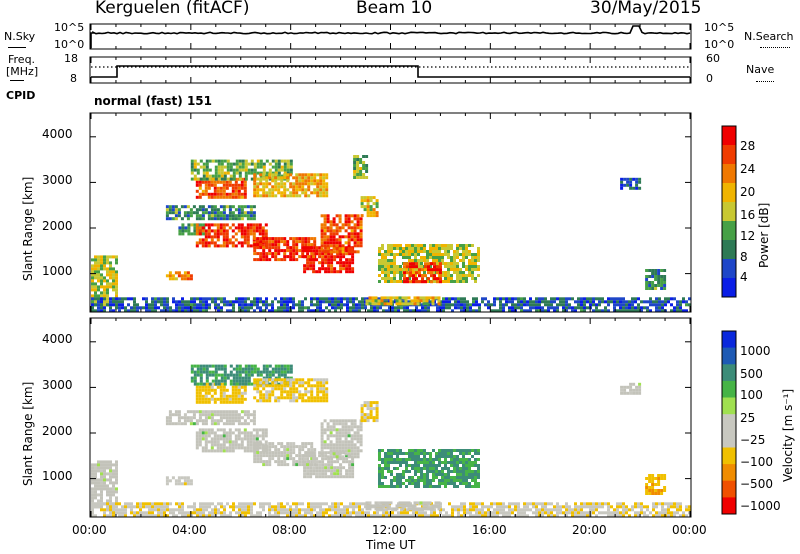  Describe the element at coordinates (390, 36) in the screenshot. I see `nsky-trace` at that location.